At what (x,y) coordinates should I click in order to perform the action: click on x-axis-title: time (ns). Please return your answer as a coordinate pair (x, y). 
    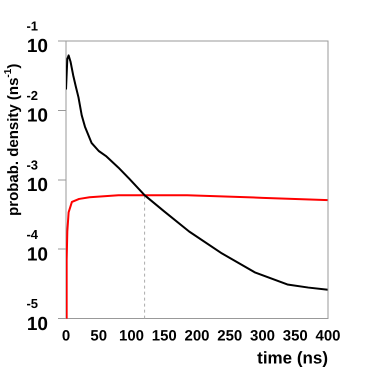
    Looking at the image, I should click on (292, 358).